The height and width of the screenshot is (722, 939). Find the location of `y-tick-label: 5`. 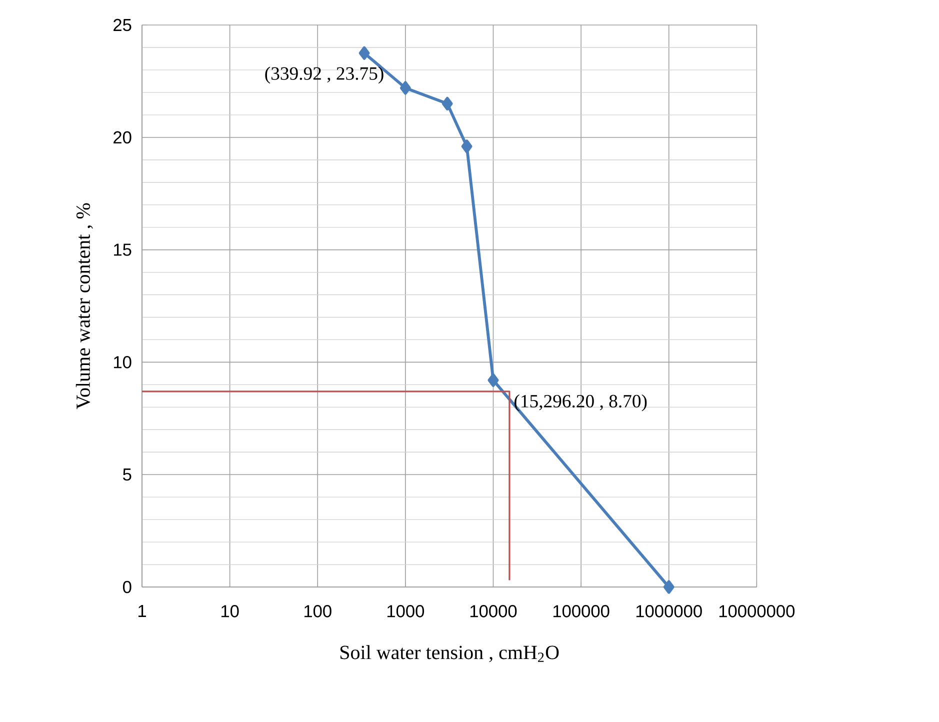

y-tick-label: 5 is located at coordinates (127, 474).